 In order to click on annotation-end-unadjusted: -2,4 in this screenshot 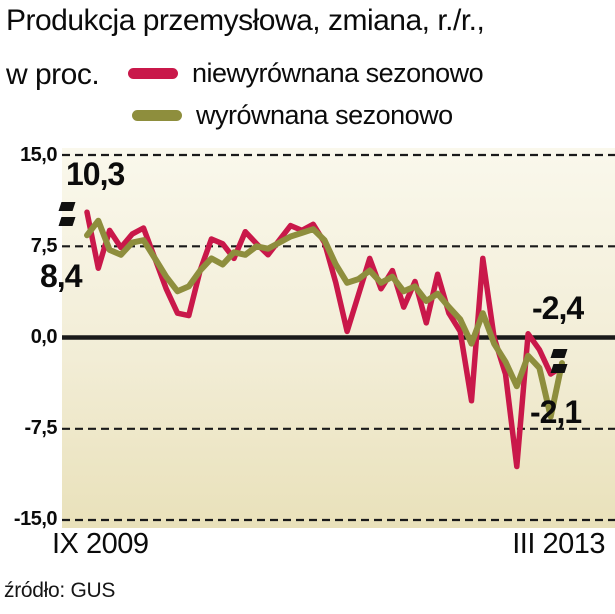, I will do `click(558, 308)`.